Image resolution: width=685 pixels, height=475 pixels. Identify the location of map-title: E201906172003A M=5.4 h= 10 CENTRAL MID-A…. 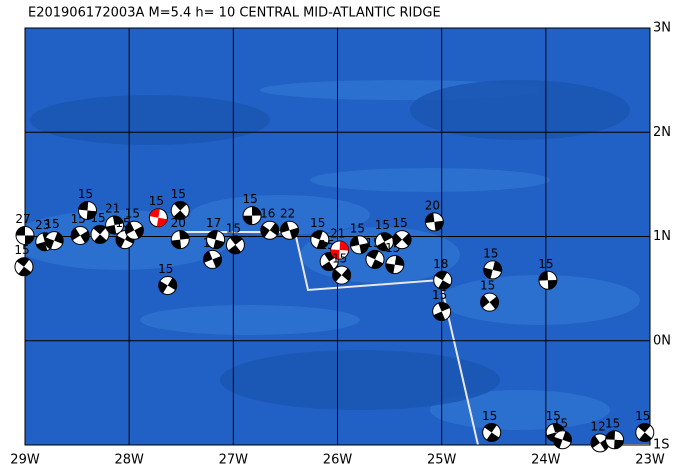
(234, 13).